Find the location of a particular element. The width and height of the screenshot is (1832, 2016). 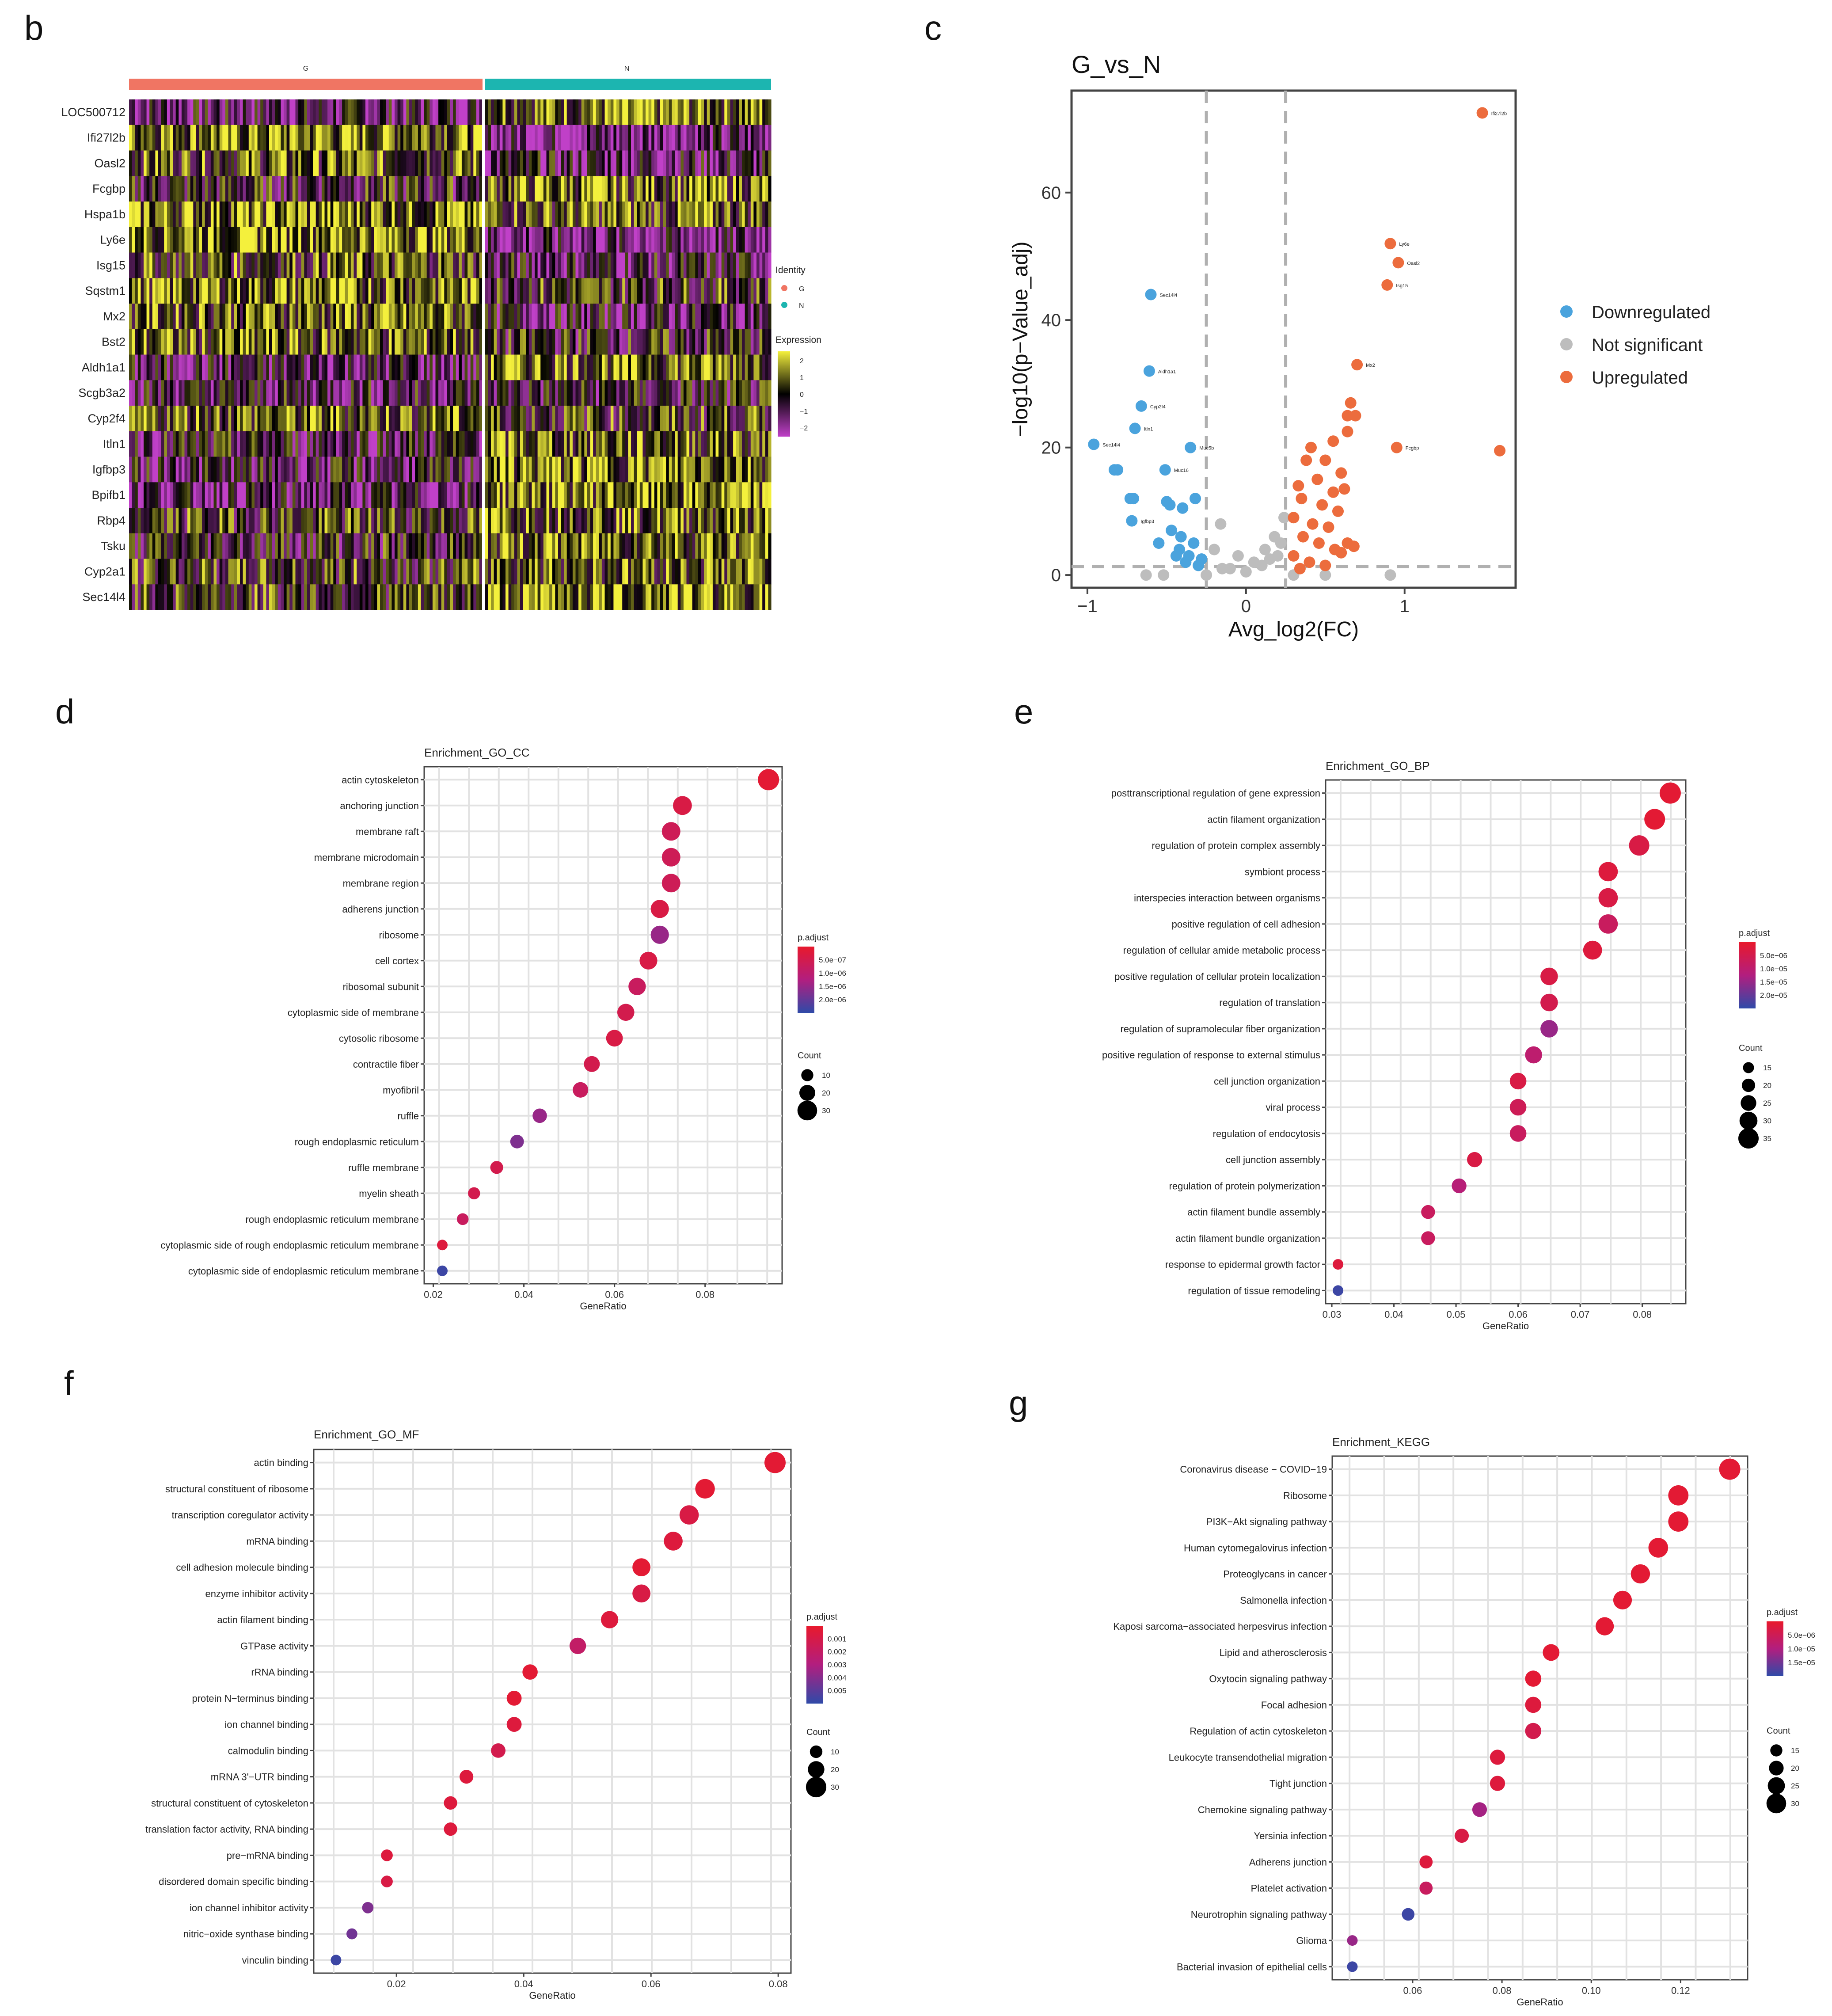

count-tick-label: 20 is located at coordinates (826, 1093).